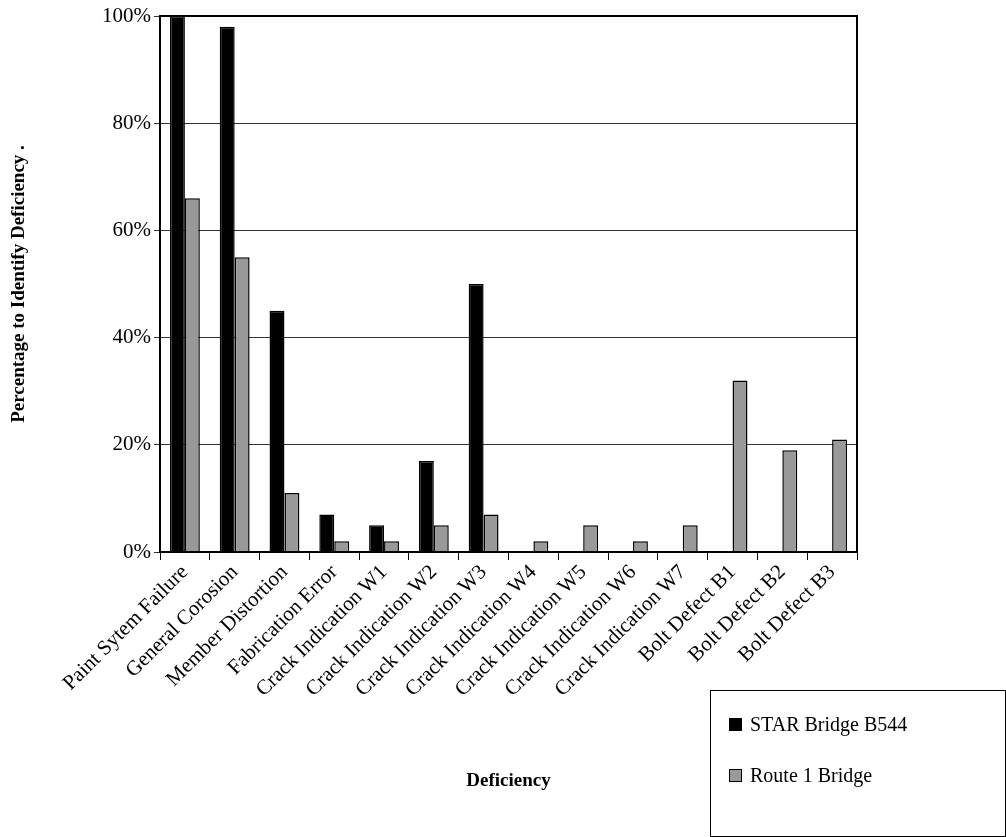 The width and height of the screenshot is (1006, 837). I want to click on y-tick-label: 80%, so click(131, 121).